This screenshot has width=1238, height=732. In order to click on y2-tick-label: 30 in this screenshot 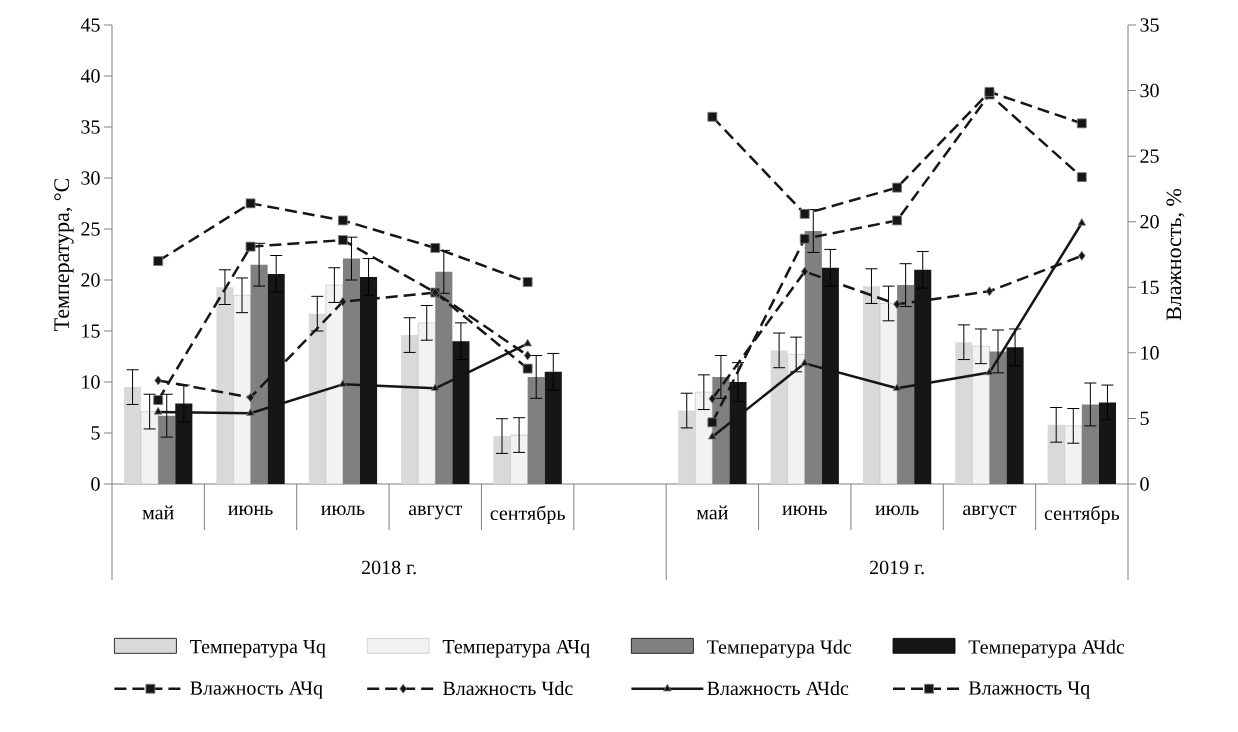, I will do `click(1149, 90)`.